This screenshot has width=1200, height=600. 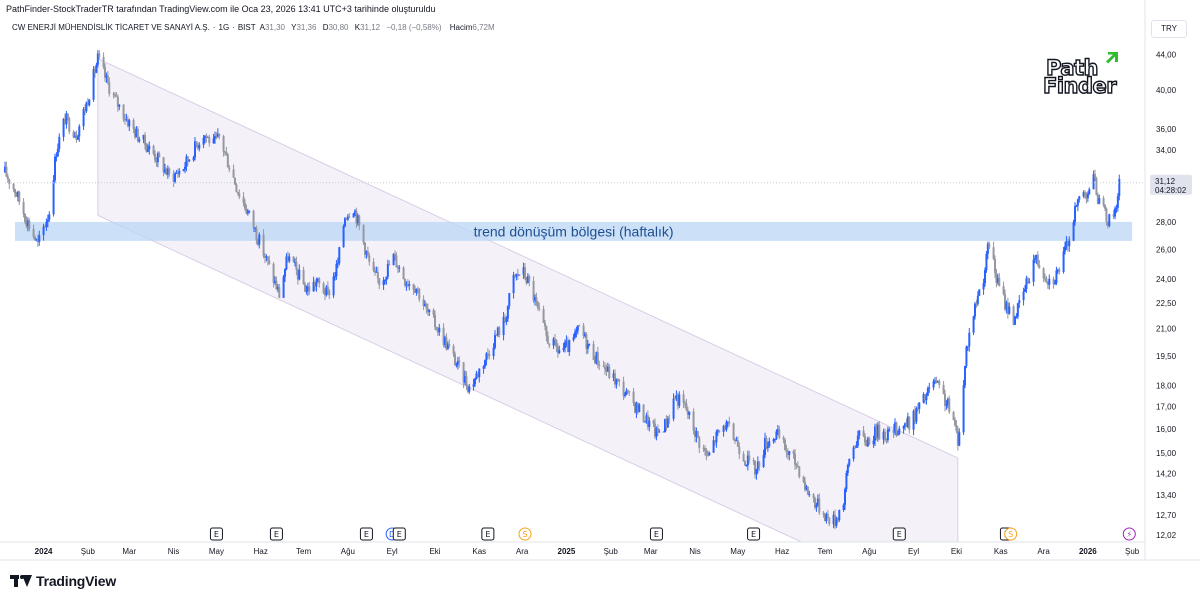 What do you see at coordinates (1166, 429) in the screenshot?
I see `price-tick-label: 16,00` at bounding box center [1166, 429].